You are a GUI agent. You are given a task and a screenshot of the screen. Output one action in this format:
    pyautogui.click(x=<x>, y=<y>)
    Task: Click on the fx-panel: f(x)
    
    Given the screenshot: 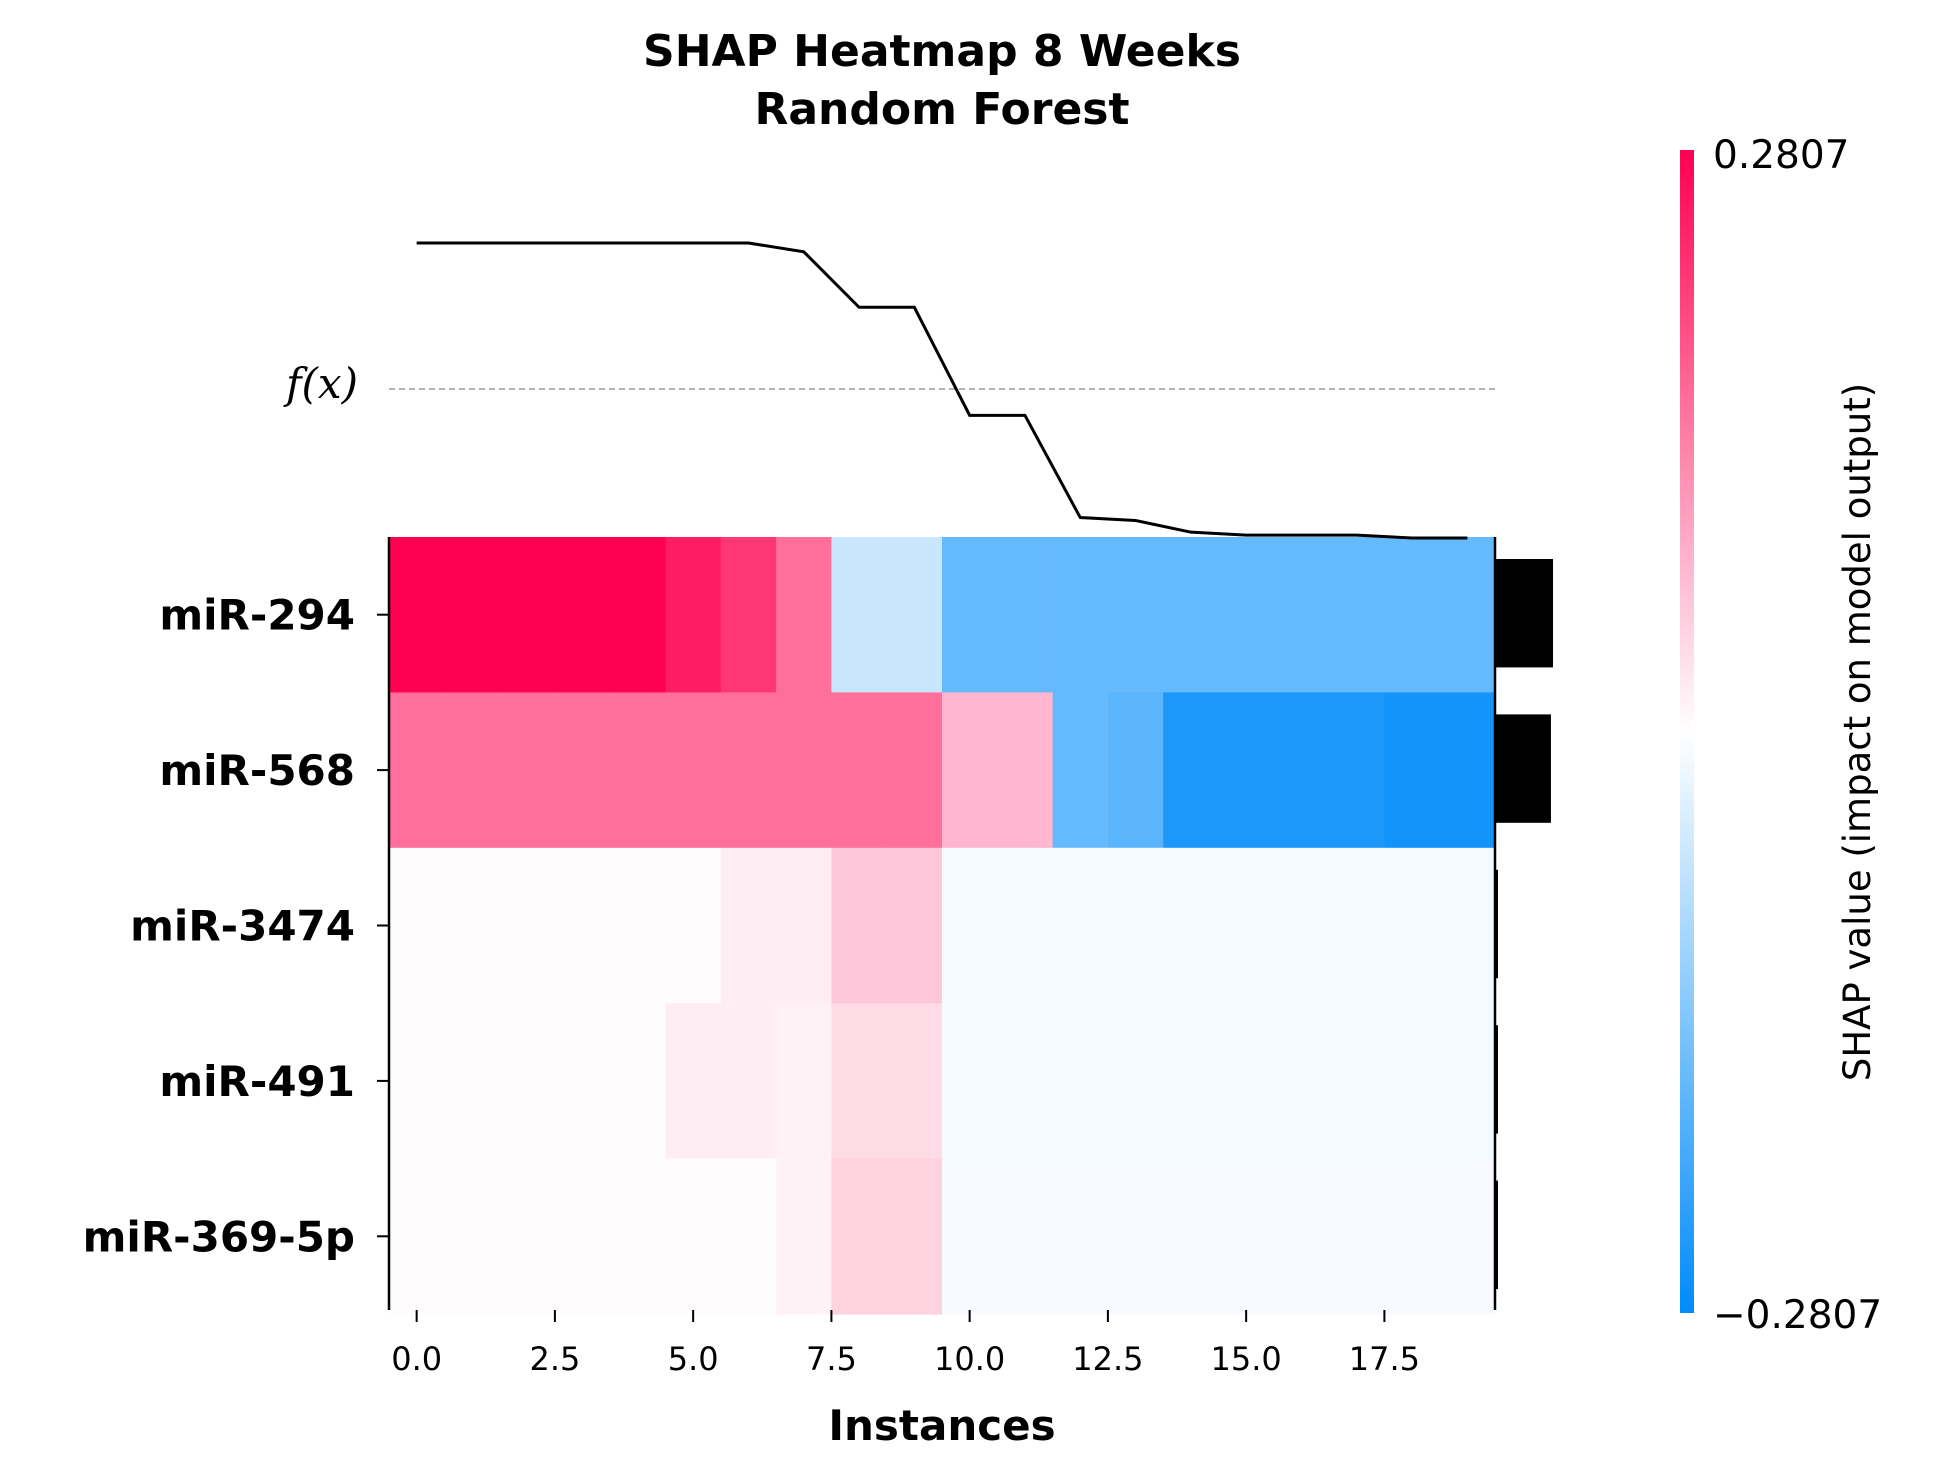 What is the action you would take?
    pyautogui.click(x=889, y=390)
    